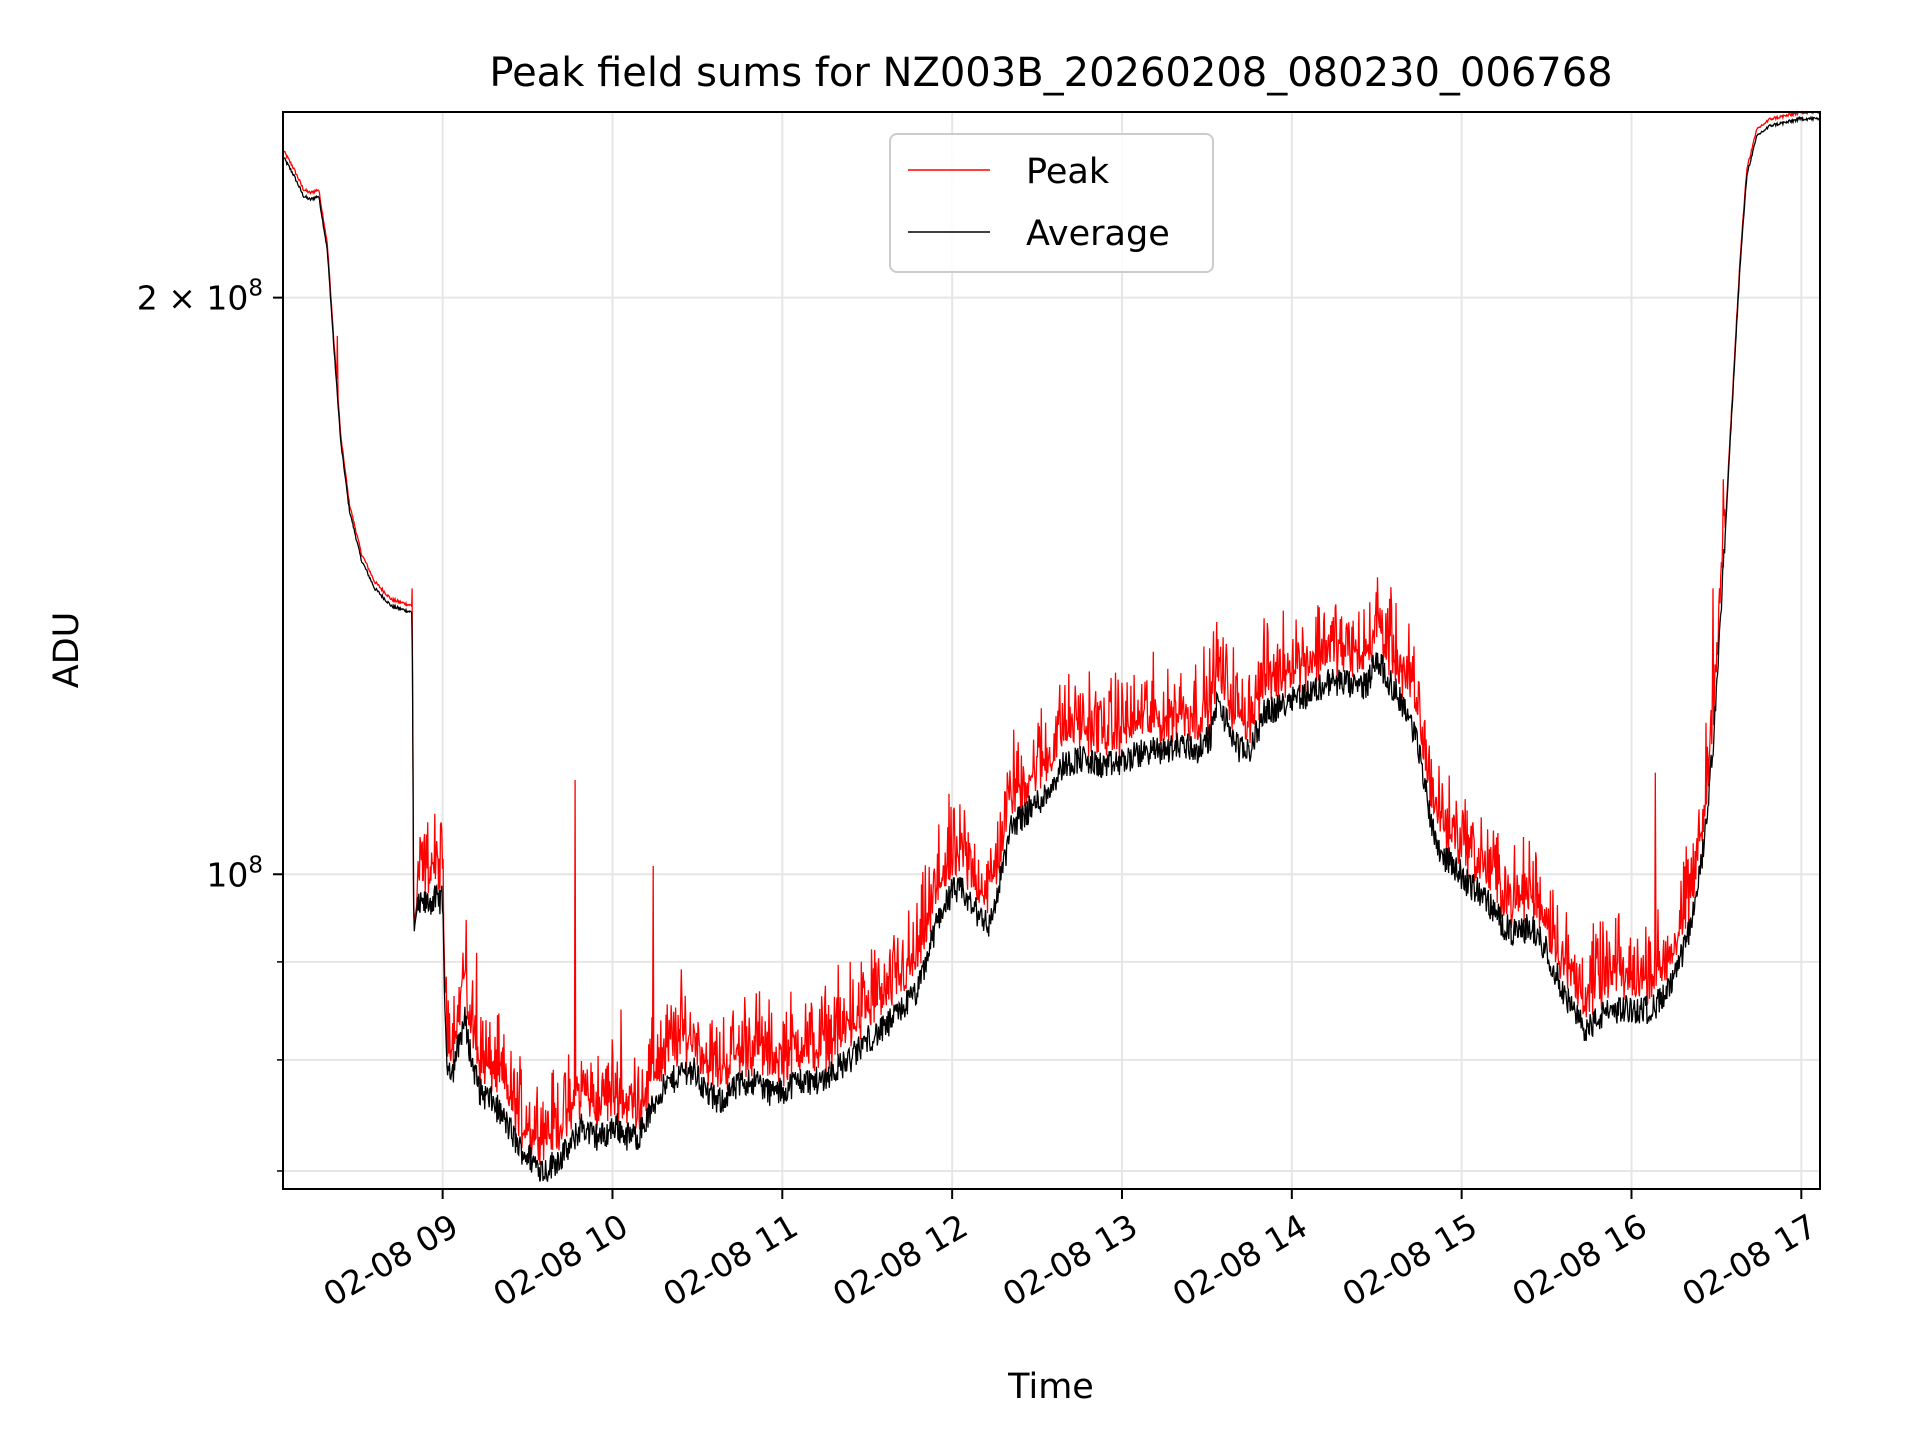  What do you see at coordinates (1098, 234) in the screenshot?
I see `legend-average-label: Average` at bounding box center [1098, 234].